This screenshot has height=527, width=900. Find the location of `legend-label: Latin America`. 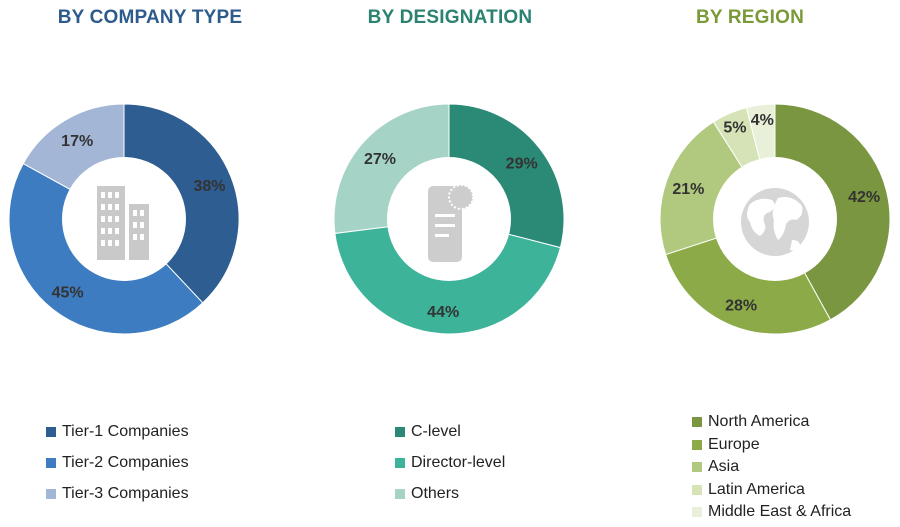

legend-label: Latin America is located at coordinates (756, 489).